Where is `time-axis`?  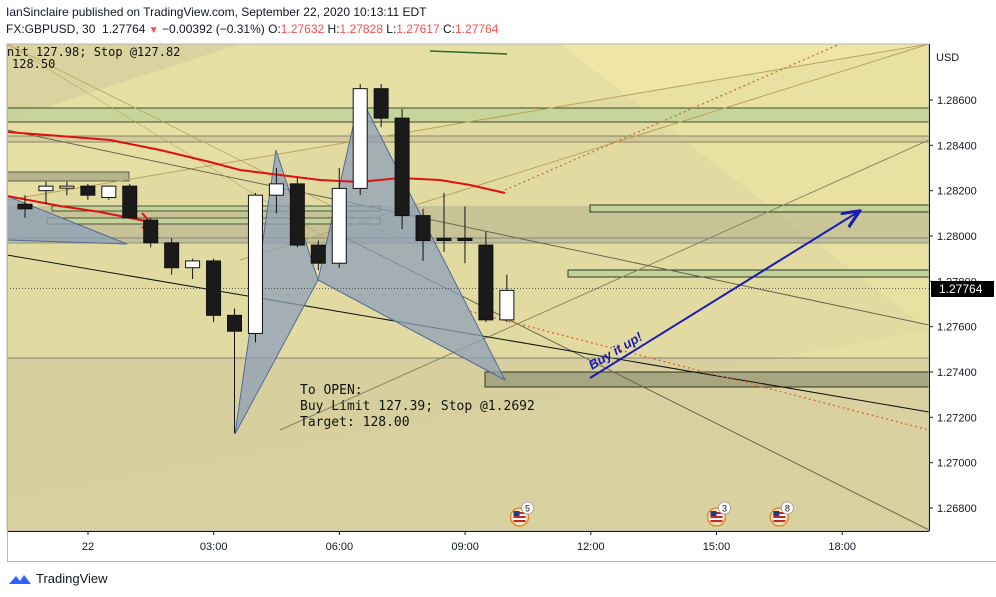
time-axis is located at coordinates (468, 546).